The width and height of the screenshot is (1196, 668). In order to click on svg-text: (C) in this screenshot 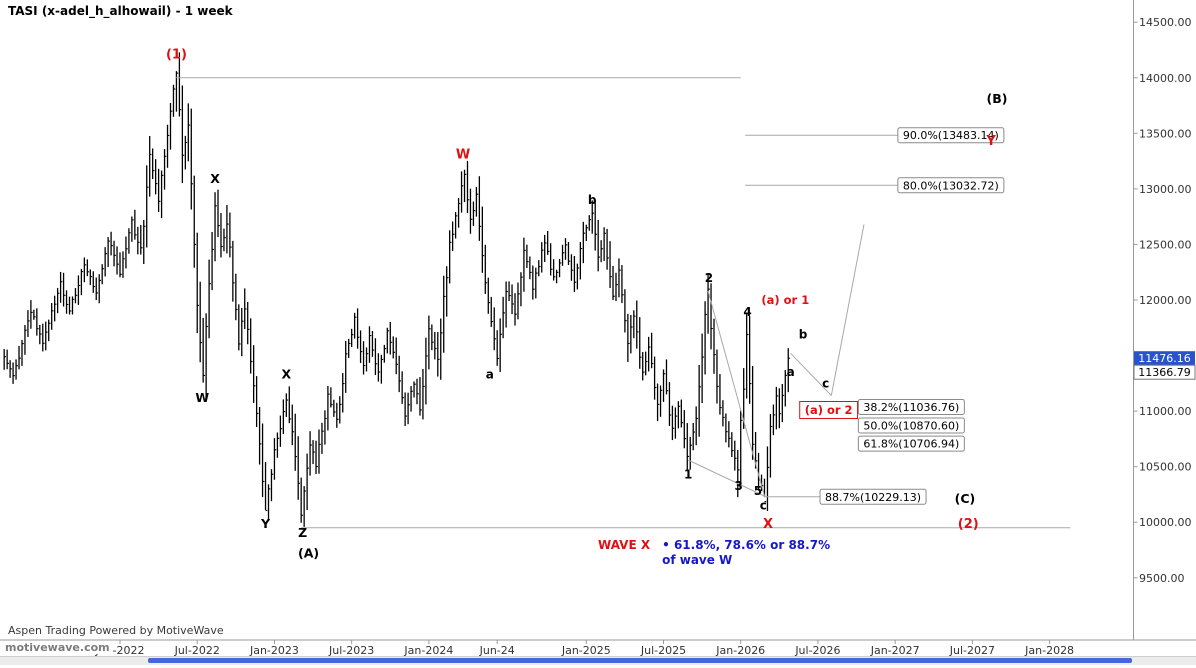, I will do `click(965, 498)`.